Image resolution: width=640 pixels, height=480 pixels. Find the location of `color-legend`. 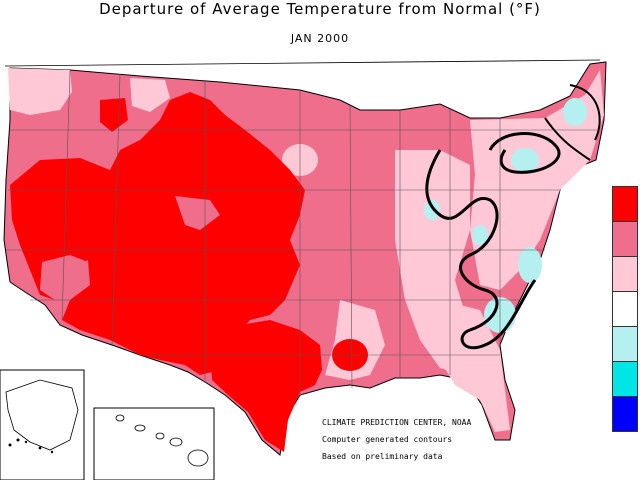

color-legend is located at coordinates (625, 309).